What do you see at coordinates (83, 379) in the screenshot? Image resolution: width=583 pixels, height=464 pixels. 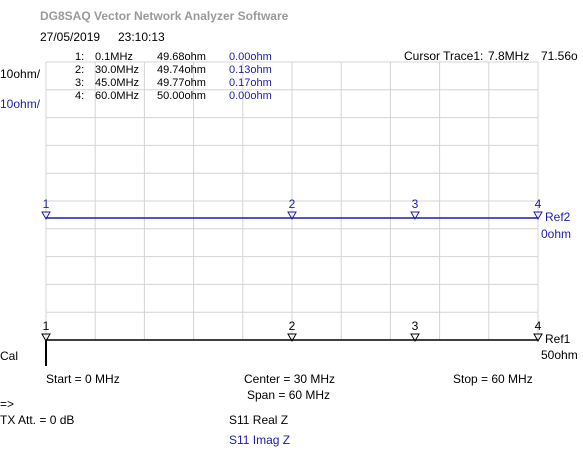 I see `start: Start = 0 MHz` at bounding box center [83, 379].